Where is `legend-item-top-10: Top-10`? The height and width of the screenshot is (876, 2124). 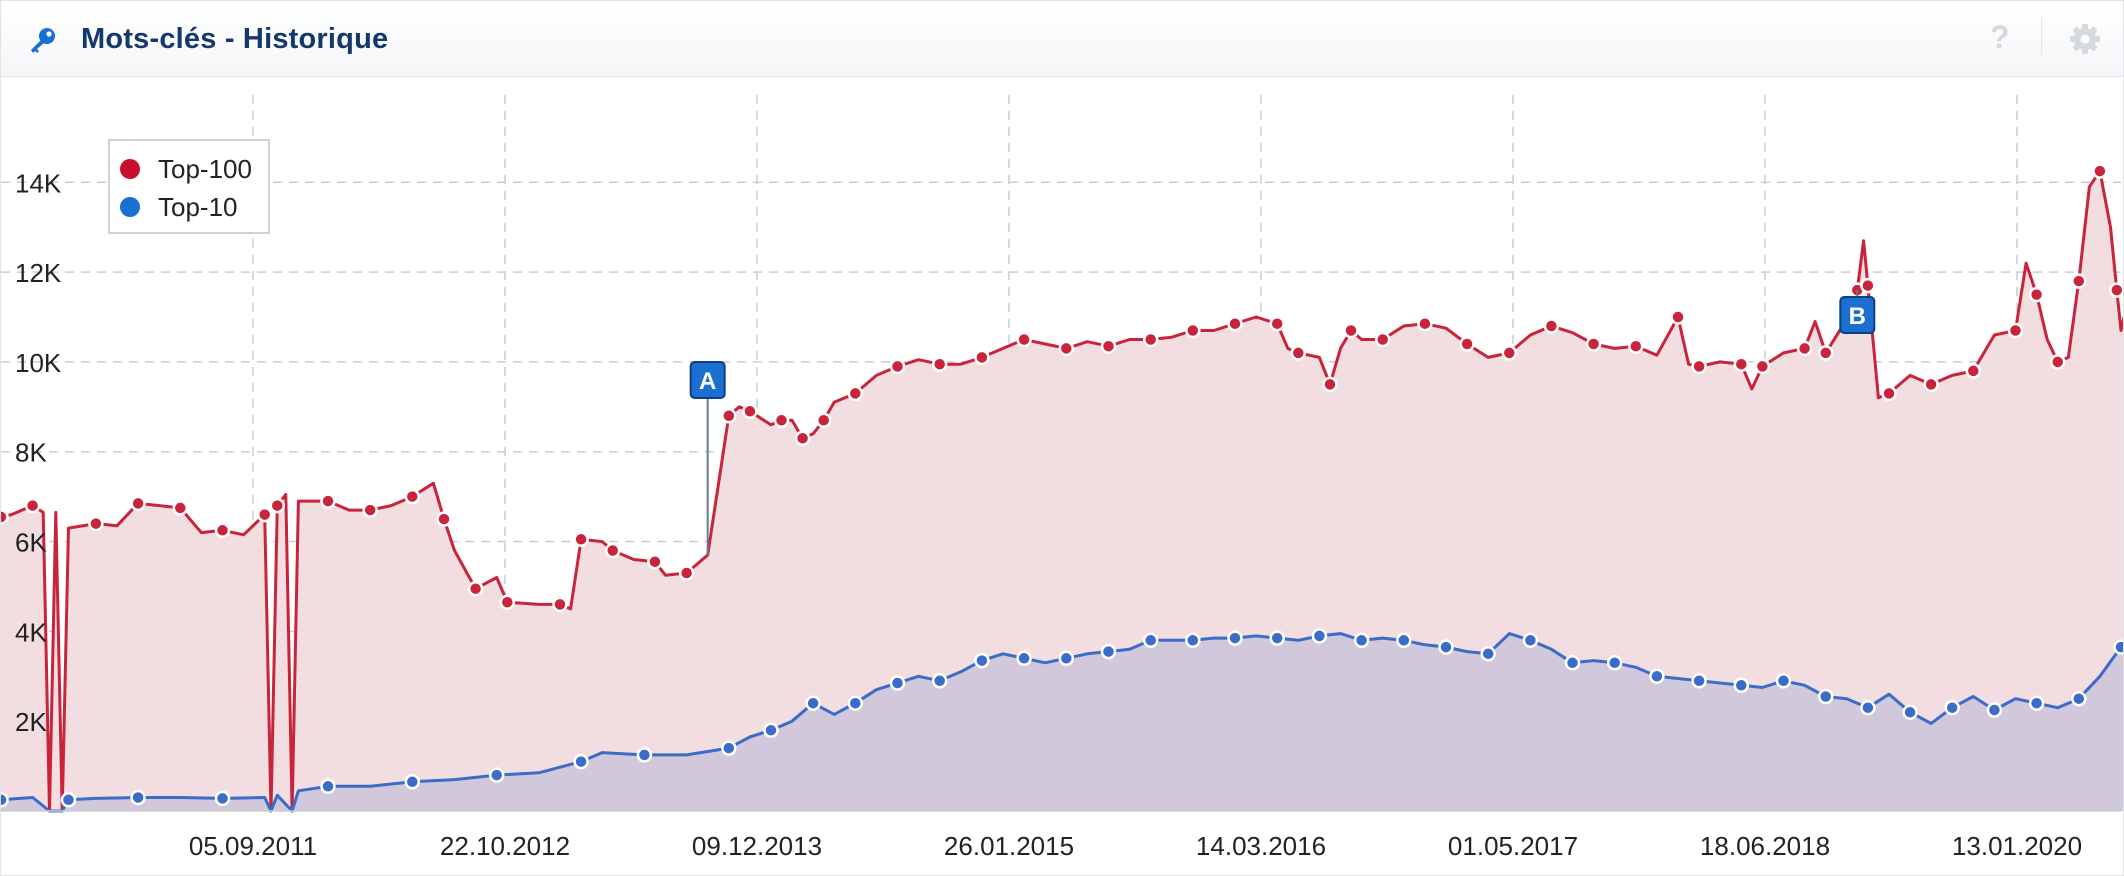
legend-item-top-10: Top-10 is located at coordinates (179, 207).